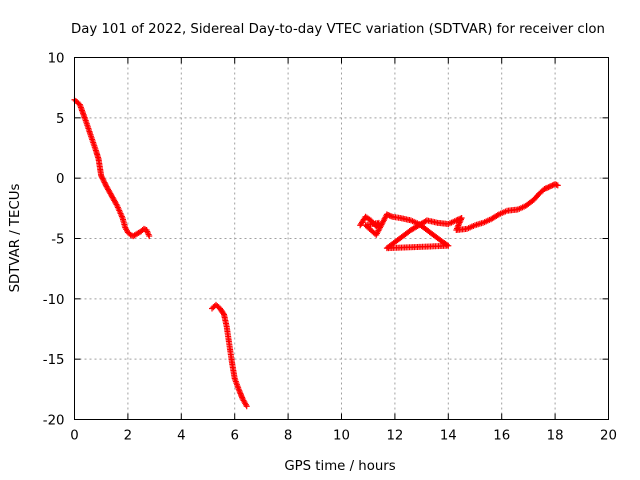  What do you see at coordinates (339, 466) in the screenshot?
I see `x-axis-label: GPS time / hours` at bounding box center [339, 466].